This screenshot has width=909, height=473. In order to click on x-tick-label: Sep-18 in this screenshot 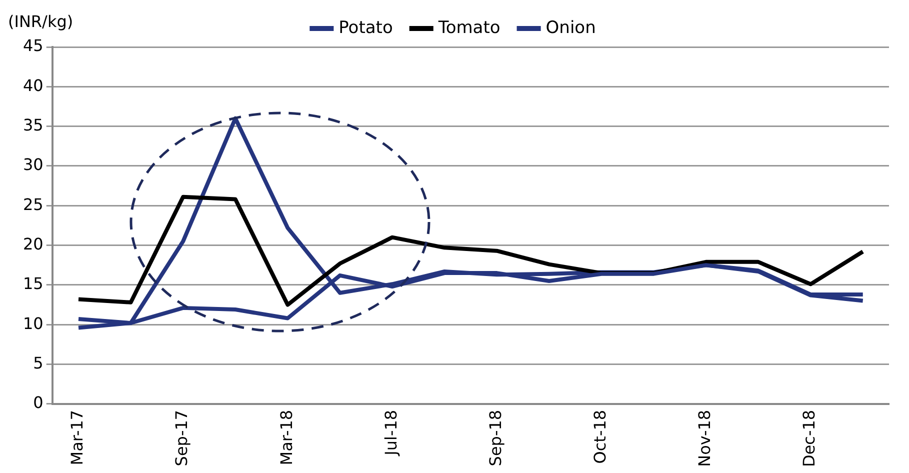, I will do `click(495, 438)`.